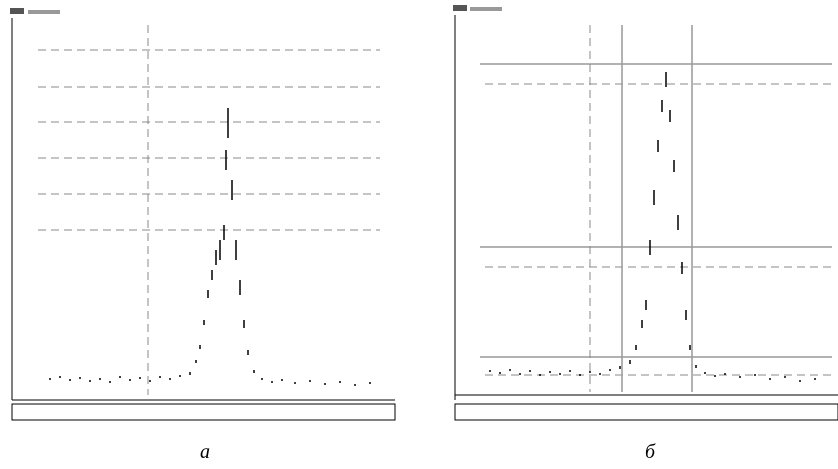 Image resolution: width=838 pixels, height=469 pixels. I want to click on caption: б, so click(650, 452).